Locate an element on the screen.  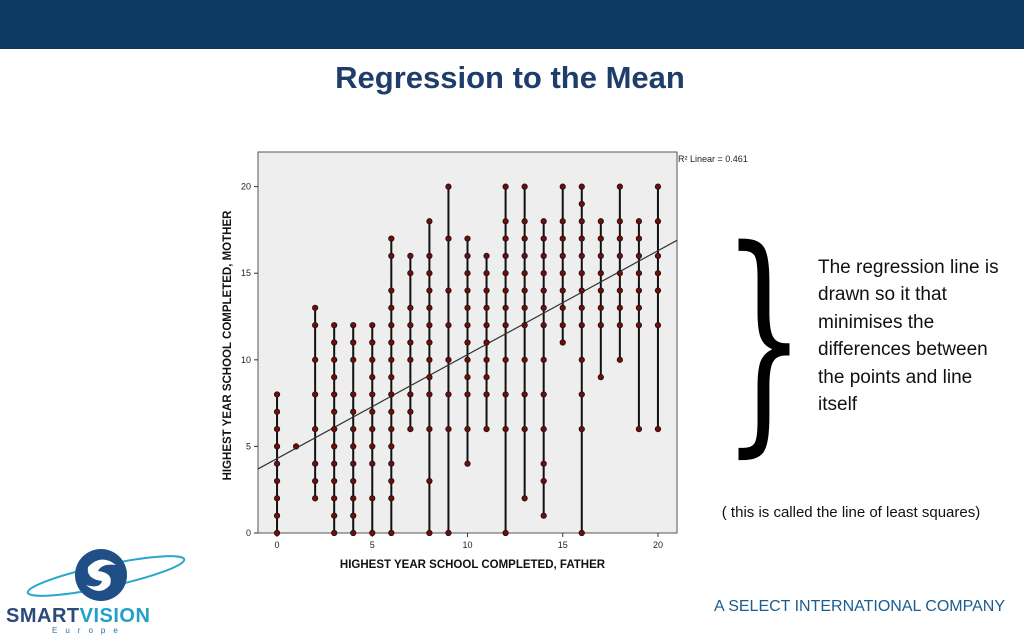
x-tick-label: 15 is located at coordinates (563, 545).